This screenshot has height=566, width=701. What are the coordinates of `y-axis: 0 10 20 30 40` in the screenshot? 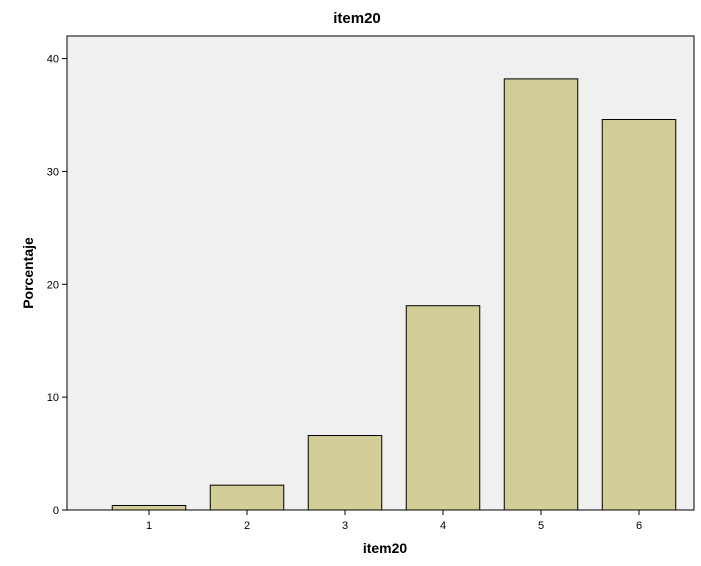 It's located at (57, 285).